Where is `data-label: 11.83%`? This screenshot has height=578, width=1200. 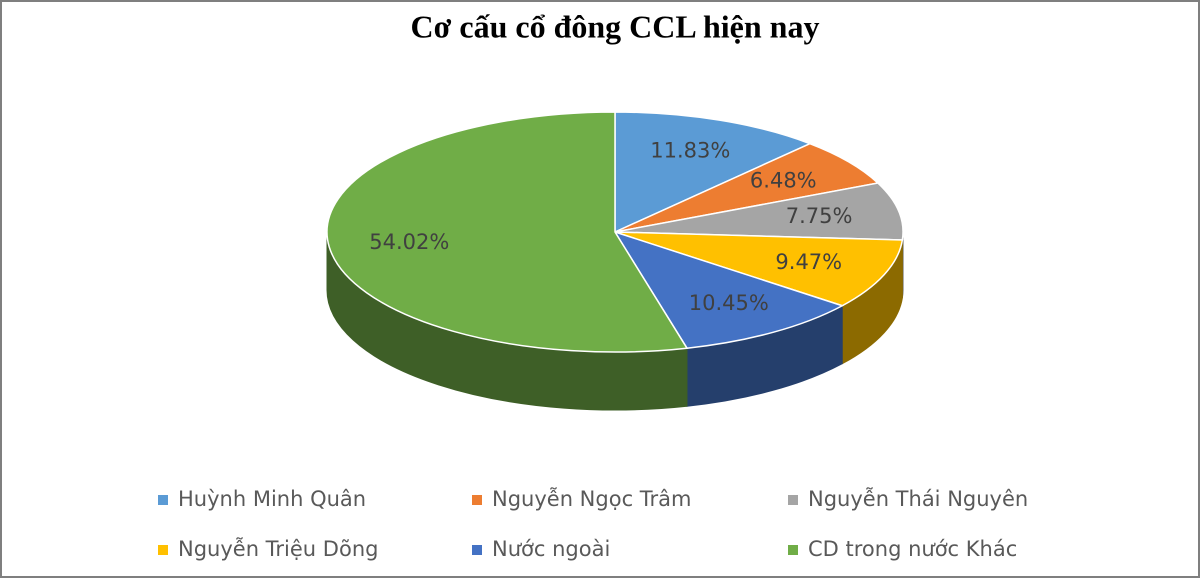 data-label: 11.83% is located at coordinates (690, 150).